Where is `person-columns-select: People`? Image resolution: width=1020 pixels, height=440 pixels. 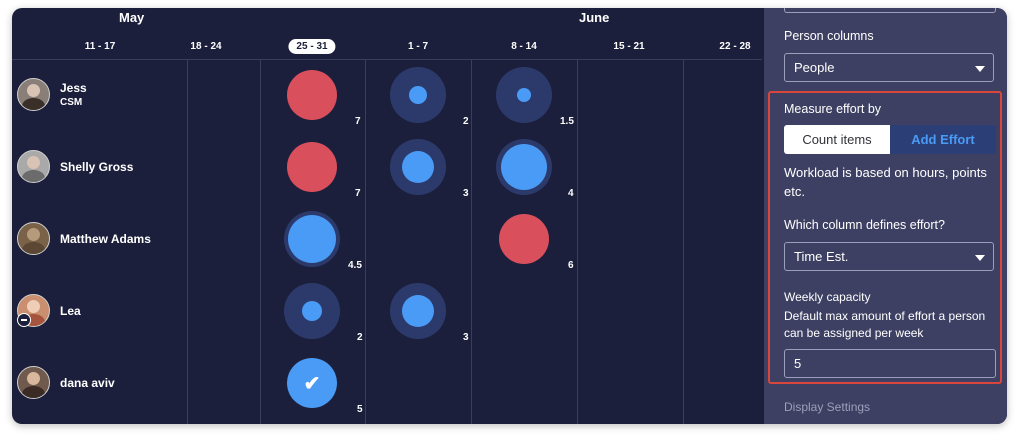
person-columns-select: People is located at coordinates (889, 67).